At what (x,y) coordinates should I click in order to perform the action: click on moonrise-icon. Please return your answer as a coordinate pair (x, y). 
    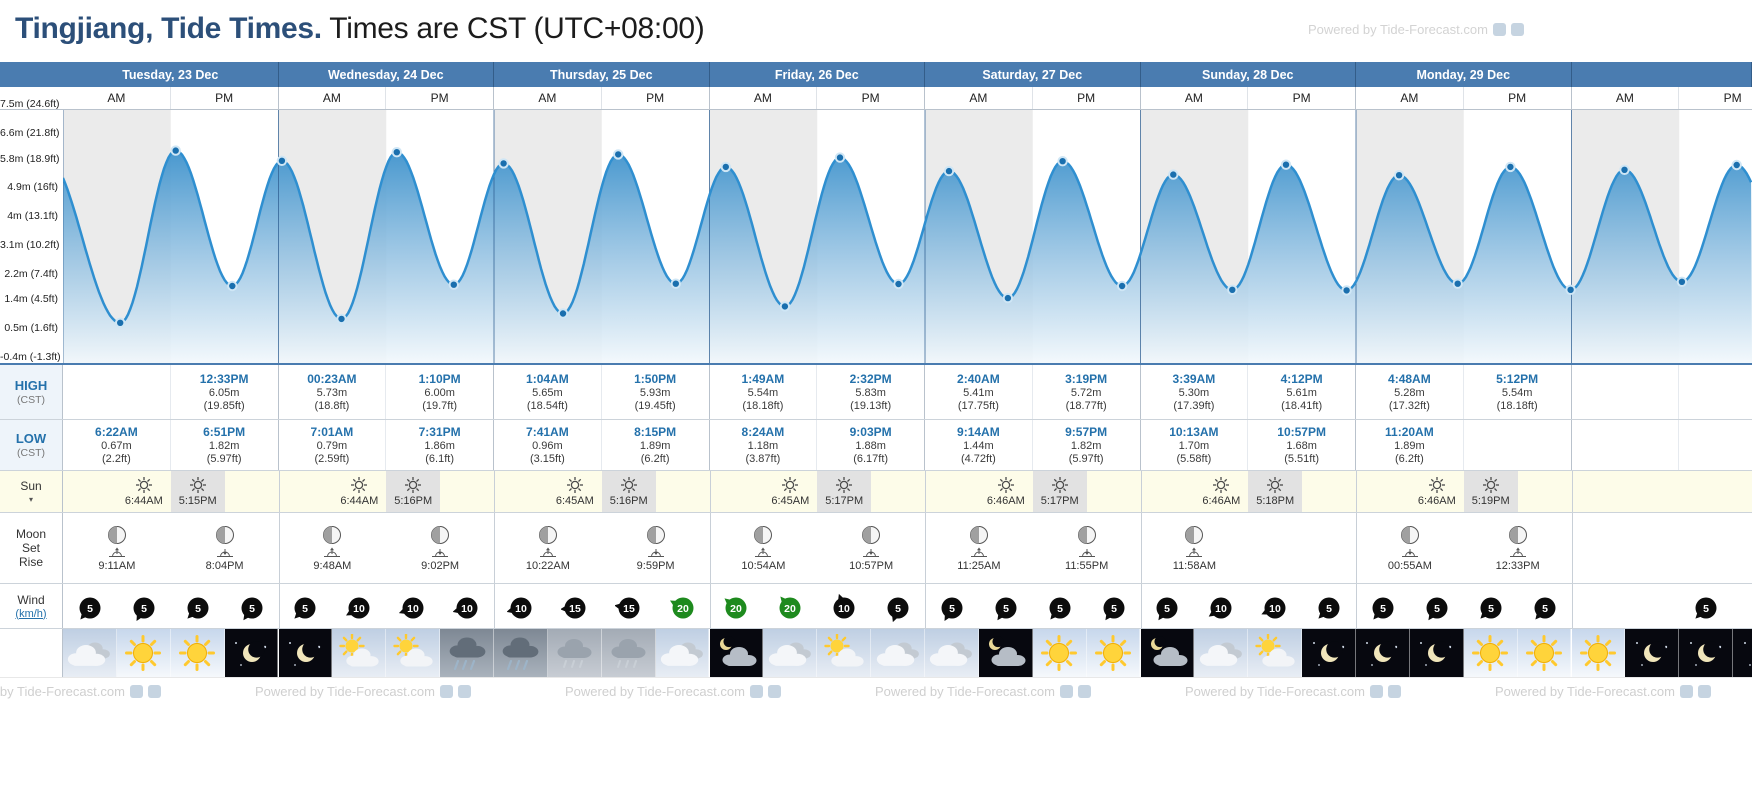
    Looking at the image, I should click on (547, 552).